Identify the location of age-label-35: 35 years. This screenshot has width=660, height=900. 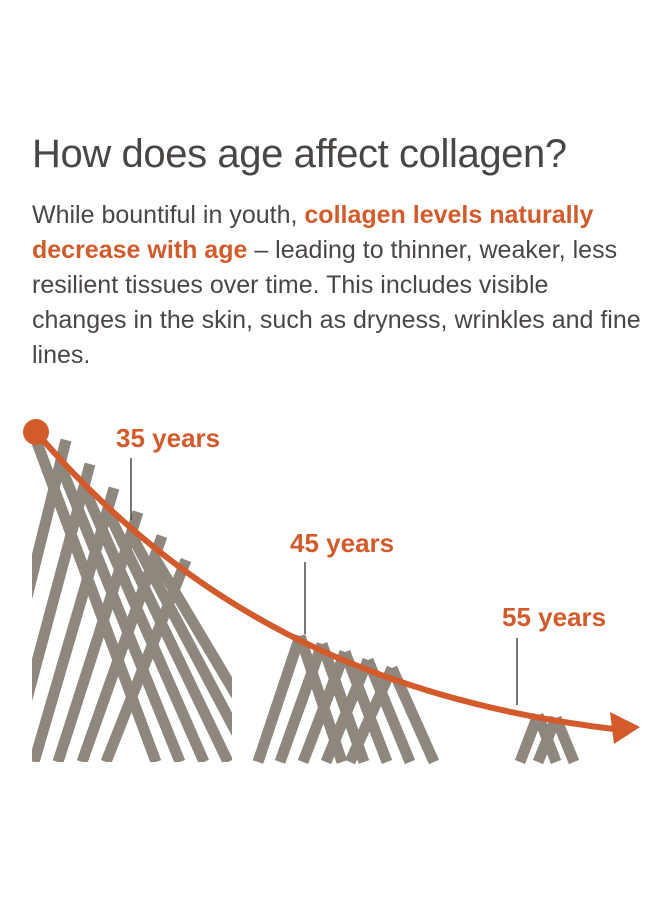
(168, 438).